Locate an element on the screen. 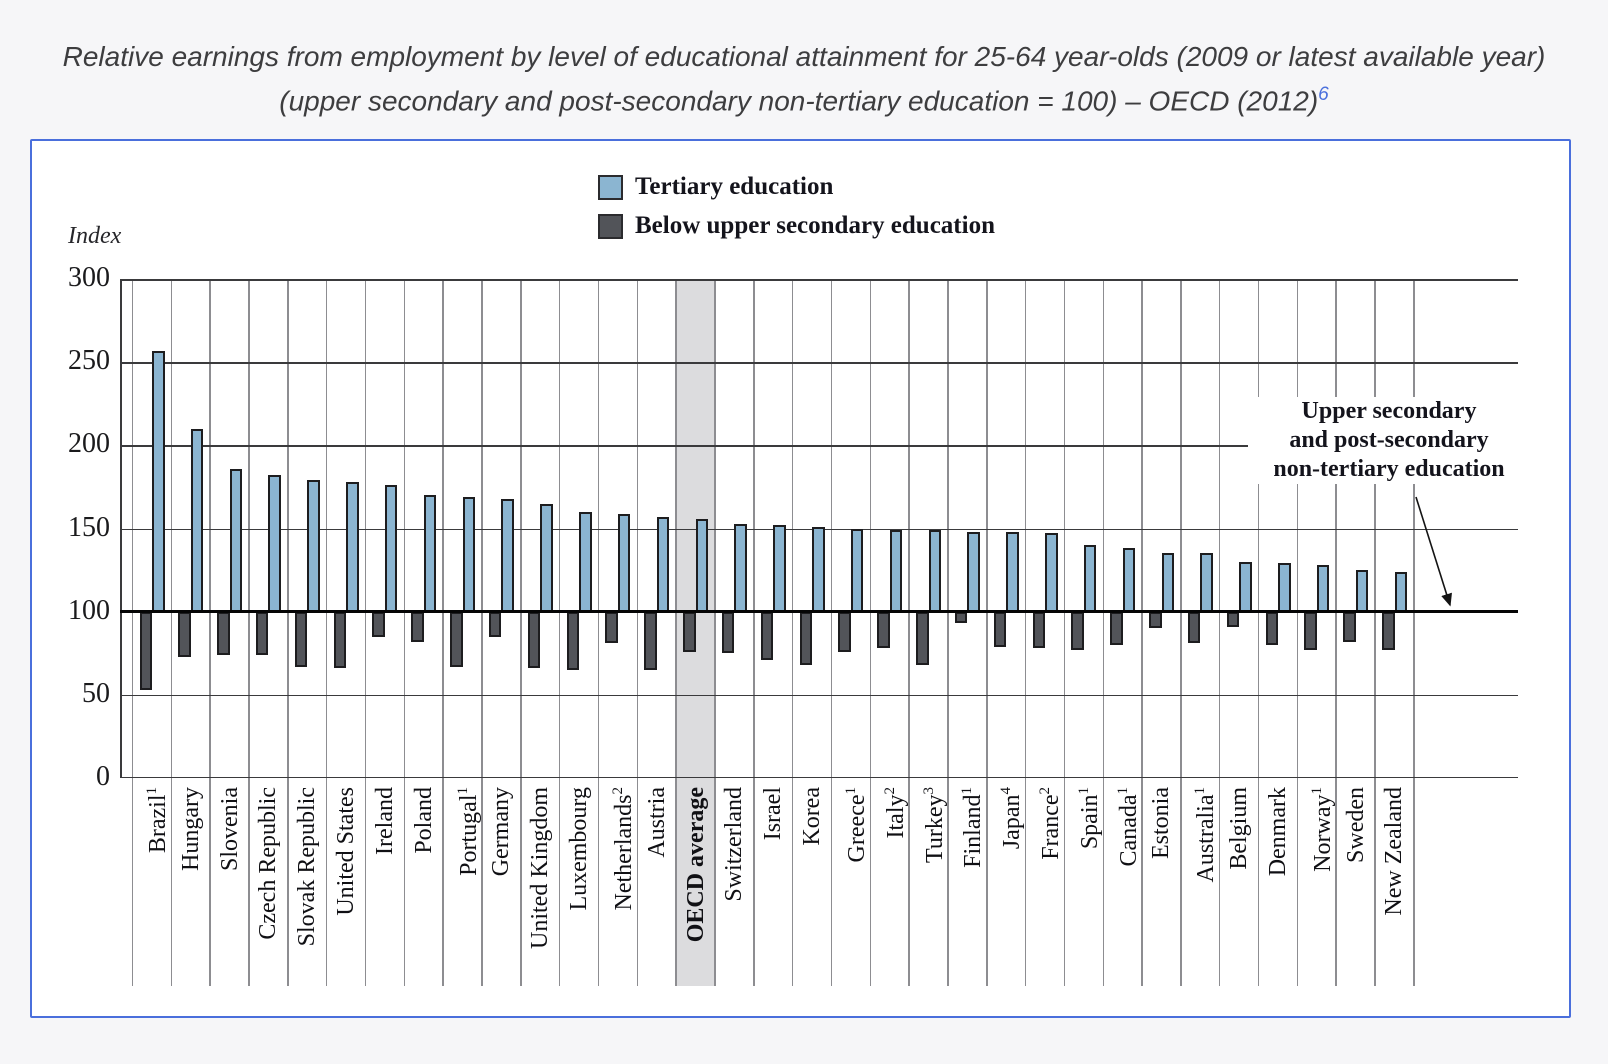 The width and height of the screenshot is (1608, 1064). legend-item-below-upper-secondary: Below upper secondary education is located at coordinates (796, 226).